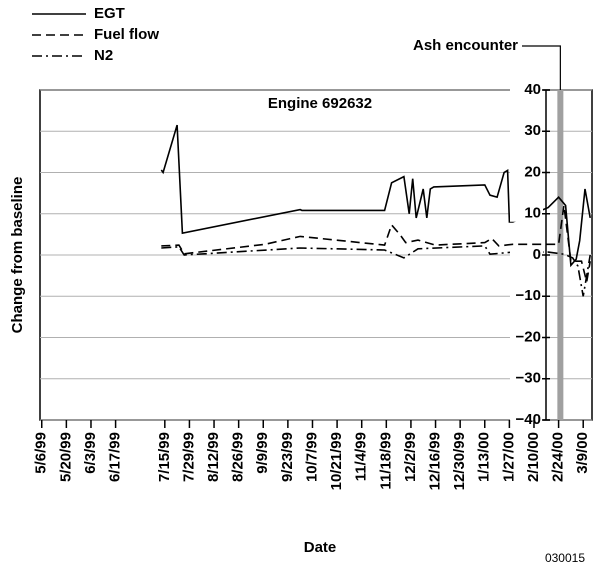 The width and height of the screenshot is (608, 569). Describe the element at coordinates (238, 457) in the screenshot. I see `x-tick-label: 8/26/99` at that location.